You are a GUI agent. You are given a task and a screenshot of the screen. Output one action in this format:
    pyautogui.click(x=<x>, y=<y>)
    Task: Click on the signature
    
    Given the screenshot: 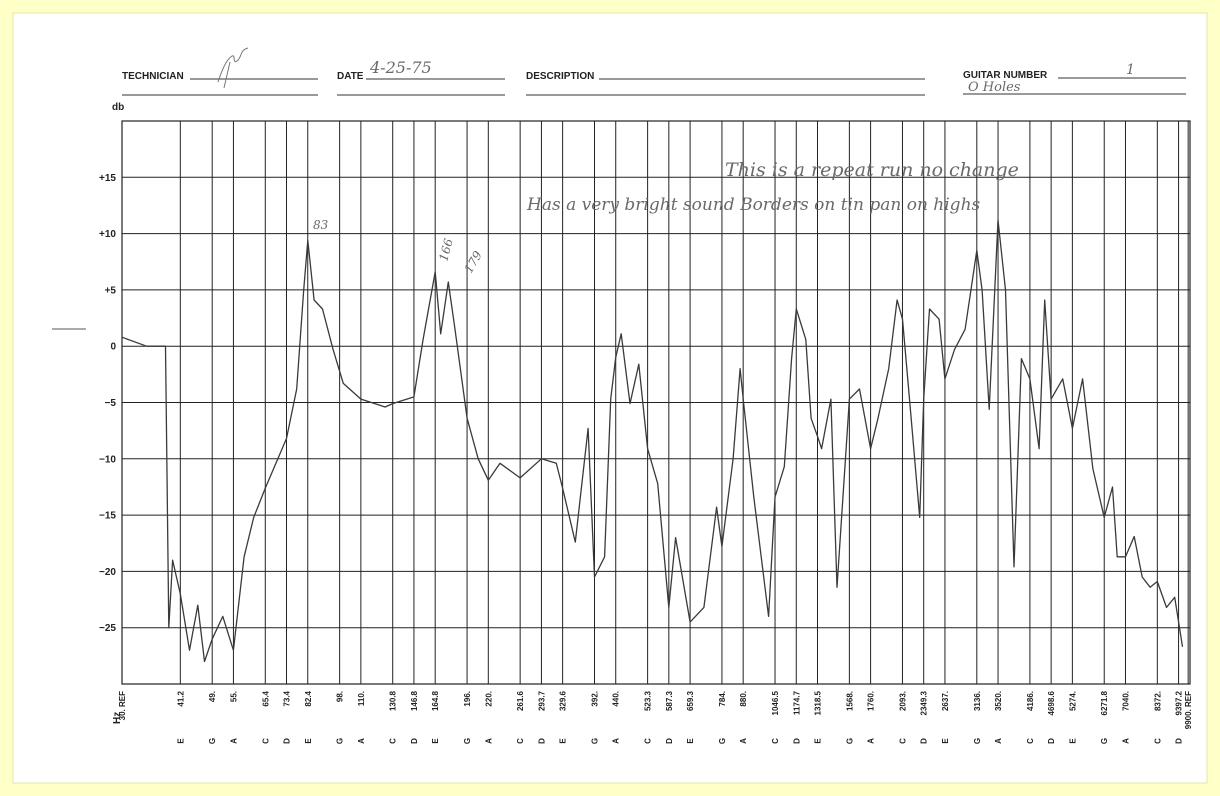 What is the action you would take?
    pyautogui.click(x=233, y=68)
    